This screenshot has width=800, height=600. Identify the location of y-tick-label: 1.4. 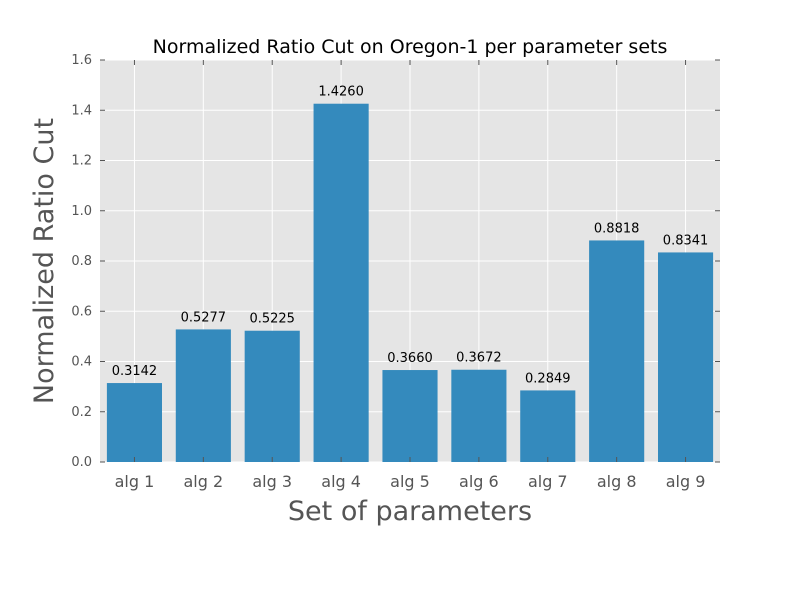
(81, 110).